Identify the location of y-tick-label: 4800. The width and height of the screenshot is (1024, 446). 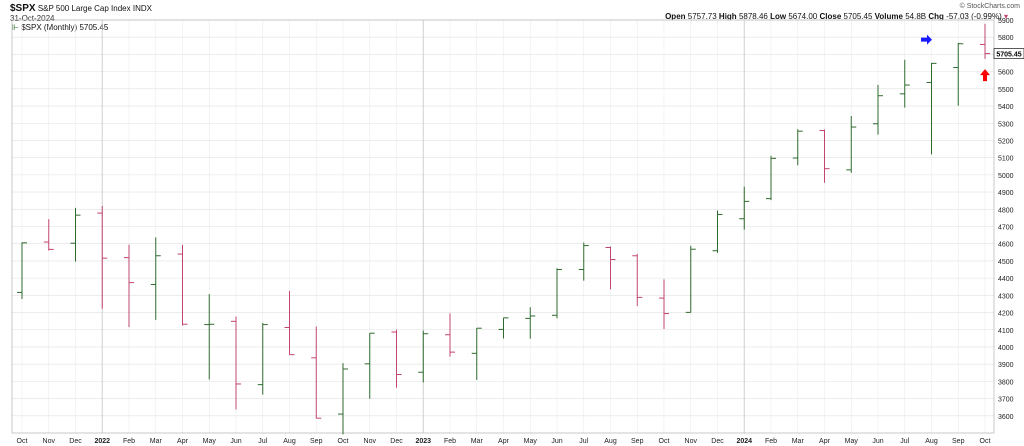
(1006, 210).